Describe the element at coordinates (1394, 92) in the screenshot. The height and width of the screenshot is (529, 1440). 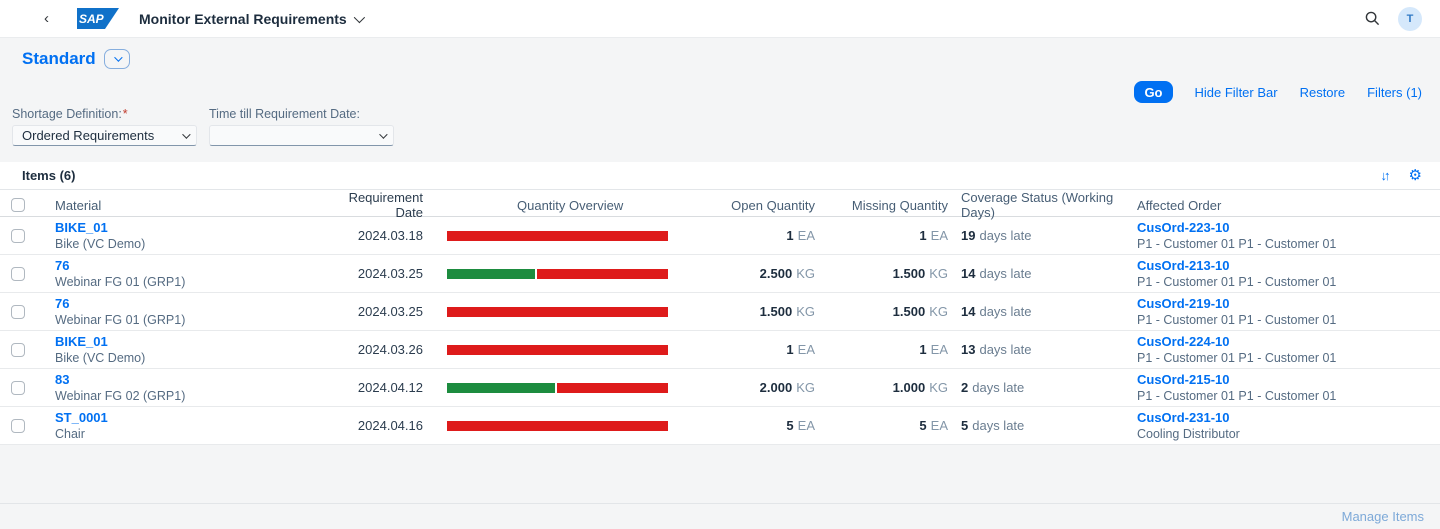
I see `filters-link: Filters (1)` at that location.